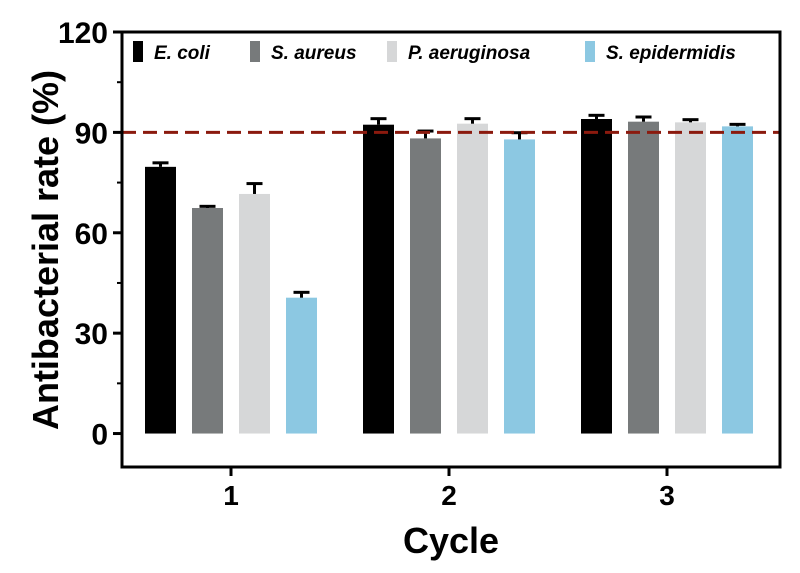 This screenshot has height=573, width=800. Describe the element at coordinates (449, 495) in the screenshot. I see `x-tick-label: 2` at that location.